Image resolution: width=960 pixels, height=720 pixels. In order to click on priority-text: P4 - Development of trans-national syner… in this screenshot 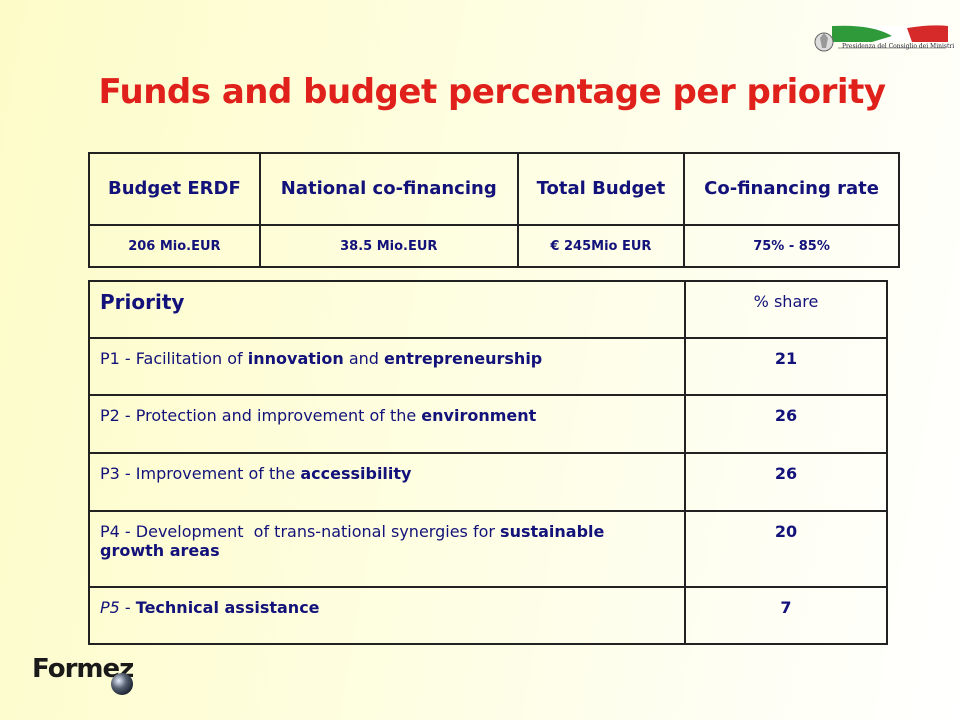, I will do `click(300, 531)`.